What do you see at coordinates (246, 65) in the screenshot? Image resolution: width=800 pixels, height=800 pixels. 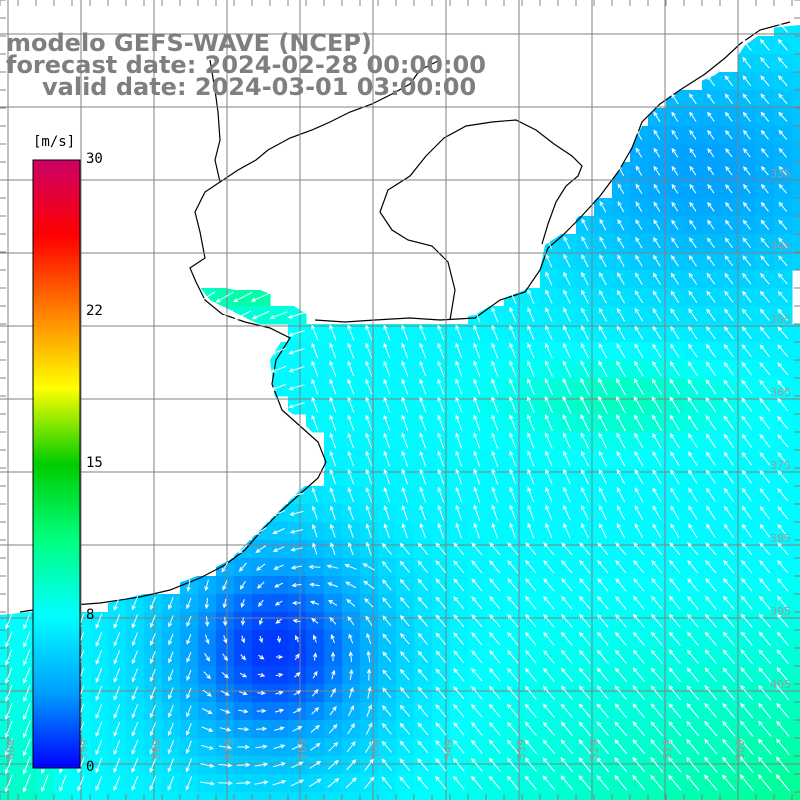 I see `forecast-date: forecast date: 2024-02-28 00:00:00` at bounding box center [246, 65].